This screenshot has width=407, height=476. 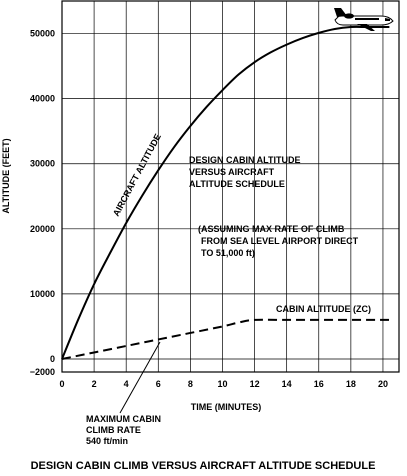 What do you see at coordinates (351, 384) in the screenshot?
I see `x-tick-label: 18` at bounding box center [351, 384].